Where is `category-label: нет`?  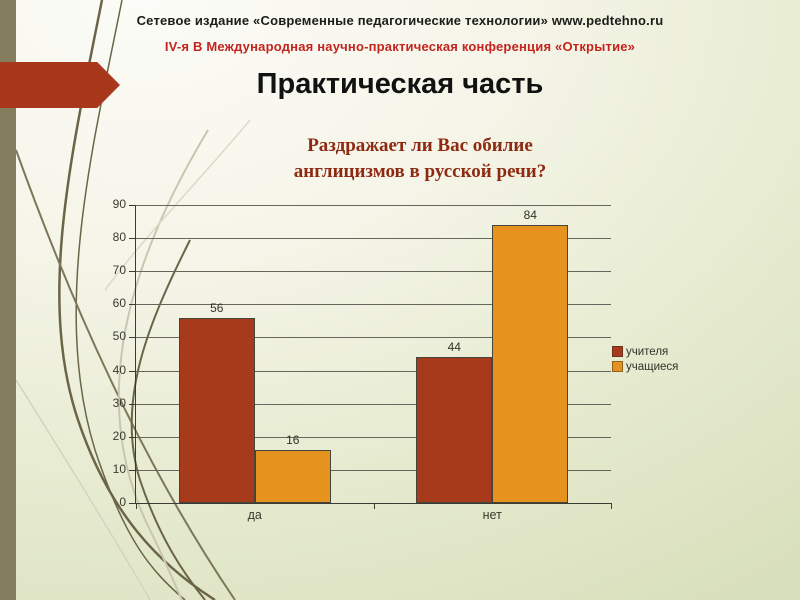
category-label: нет is located at coordinates (492, 515).